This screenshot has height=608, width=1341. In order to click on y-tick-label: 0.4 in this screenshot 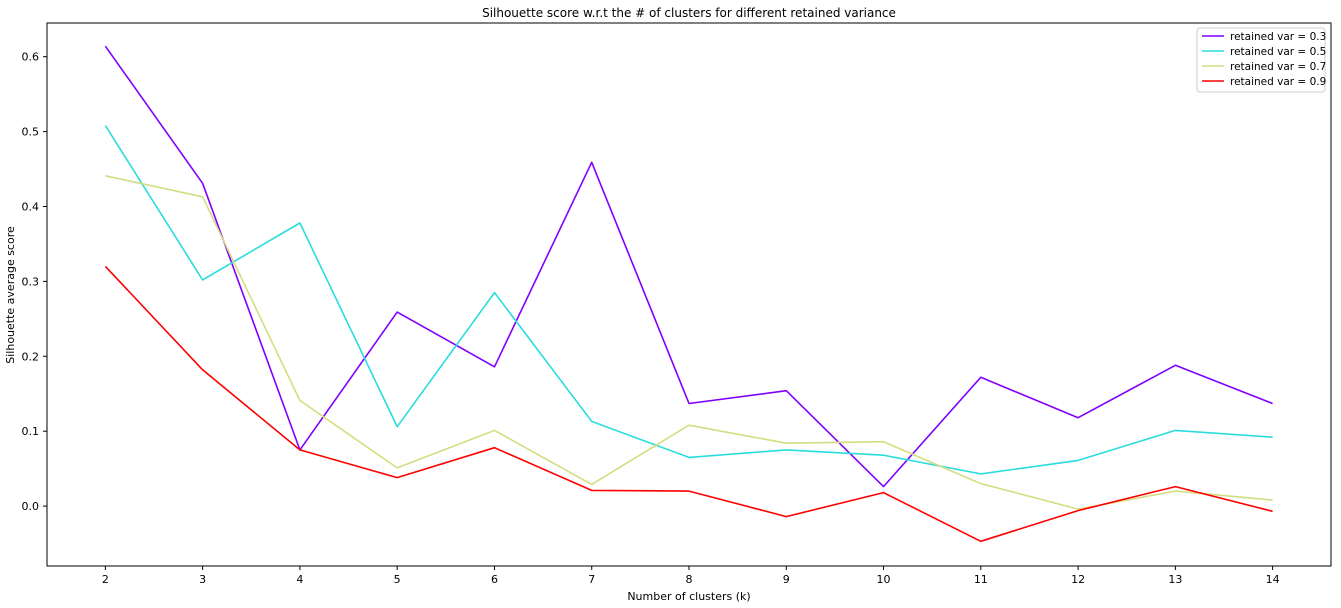, I will do `click(31, 206)`.